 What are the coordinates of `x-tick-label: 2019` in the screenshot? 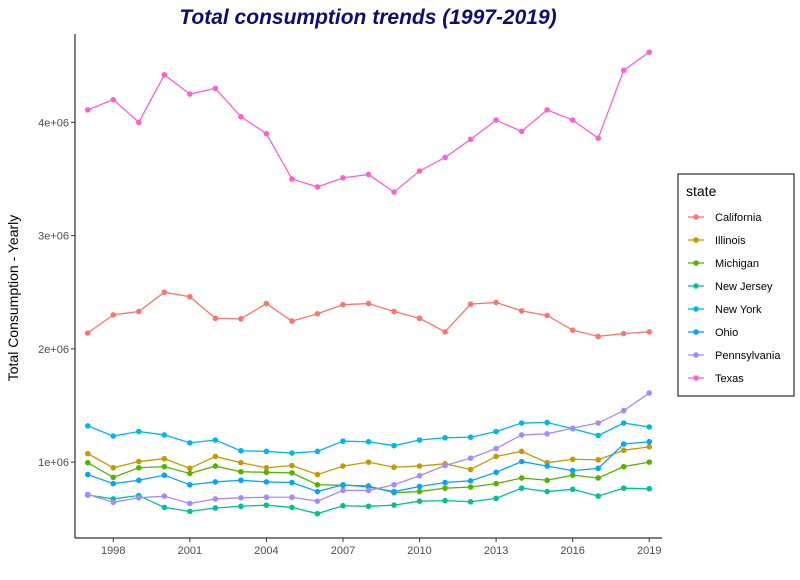 It's located at (649, 551).